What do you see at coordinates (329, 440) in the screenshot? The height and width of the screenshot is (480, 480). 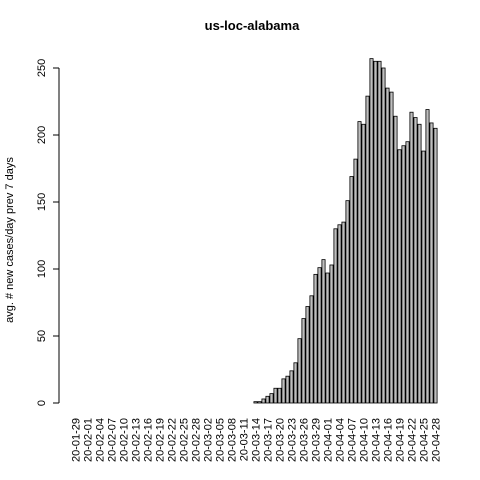 I see `x-tick-label: 20-04-01` at bounding box center [329, 440].